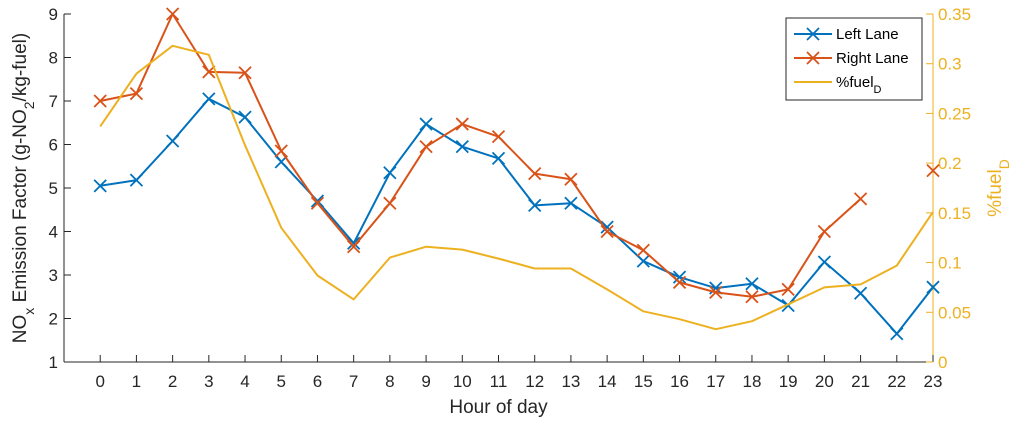 The image size is (1018, 421). Describe the element at coordinates (53, 14) in the screenshot. I see `left-tick-label: 9` at that location.